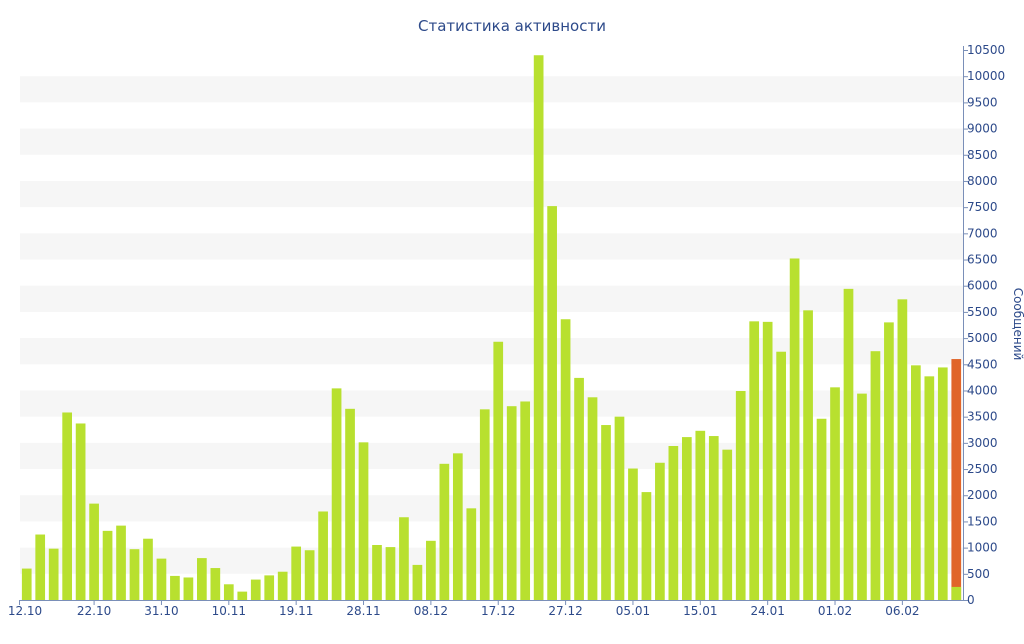 The width and height of the screenshot is (1024, 644). What do you see at coordinates (971, 600) in the screenshot?
I see `y-tick-label: 0` at bounding box center [971, 600].